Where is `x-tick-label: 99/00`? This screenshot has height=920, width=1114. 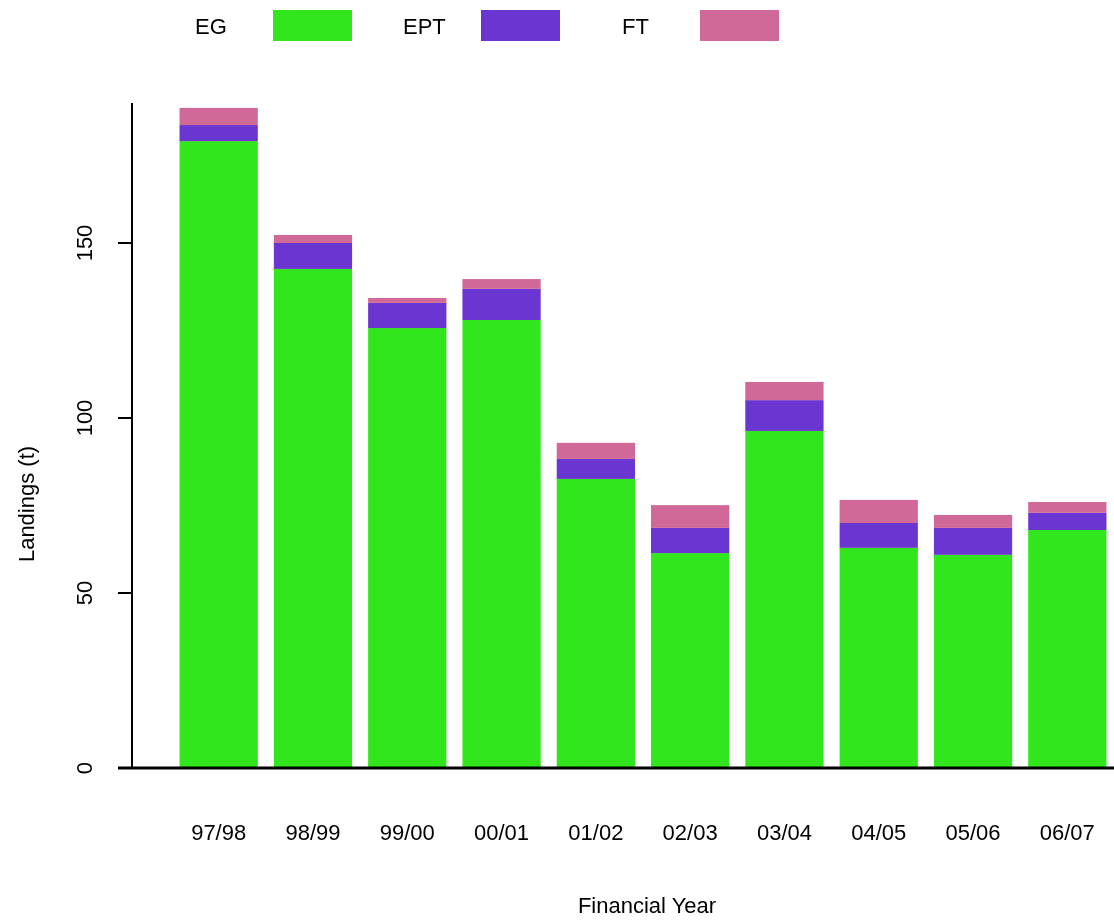 x-tick-label: 99/00 is located at coordinates (407, 832).